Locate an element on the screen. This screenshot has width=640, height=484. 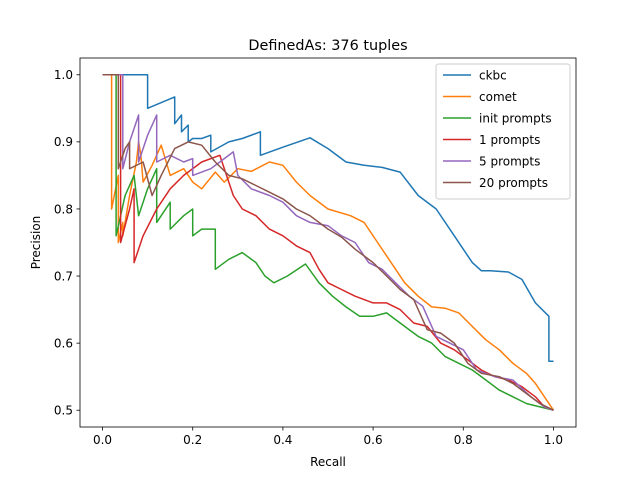
x-axis-label: Recall is located at coordinates (328, 462).